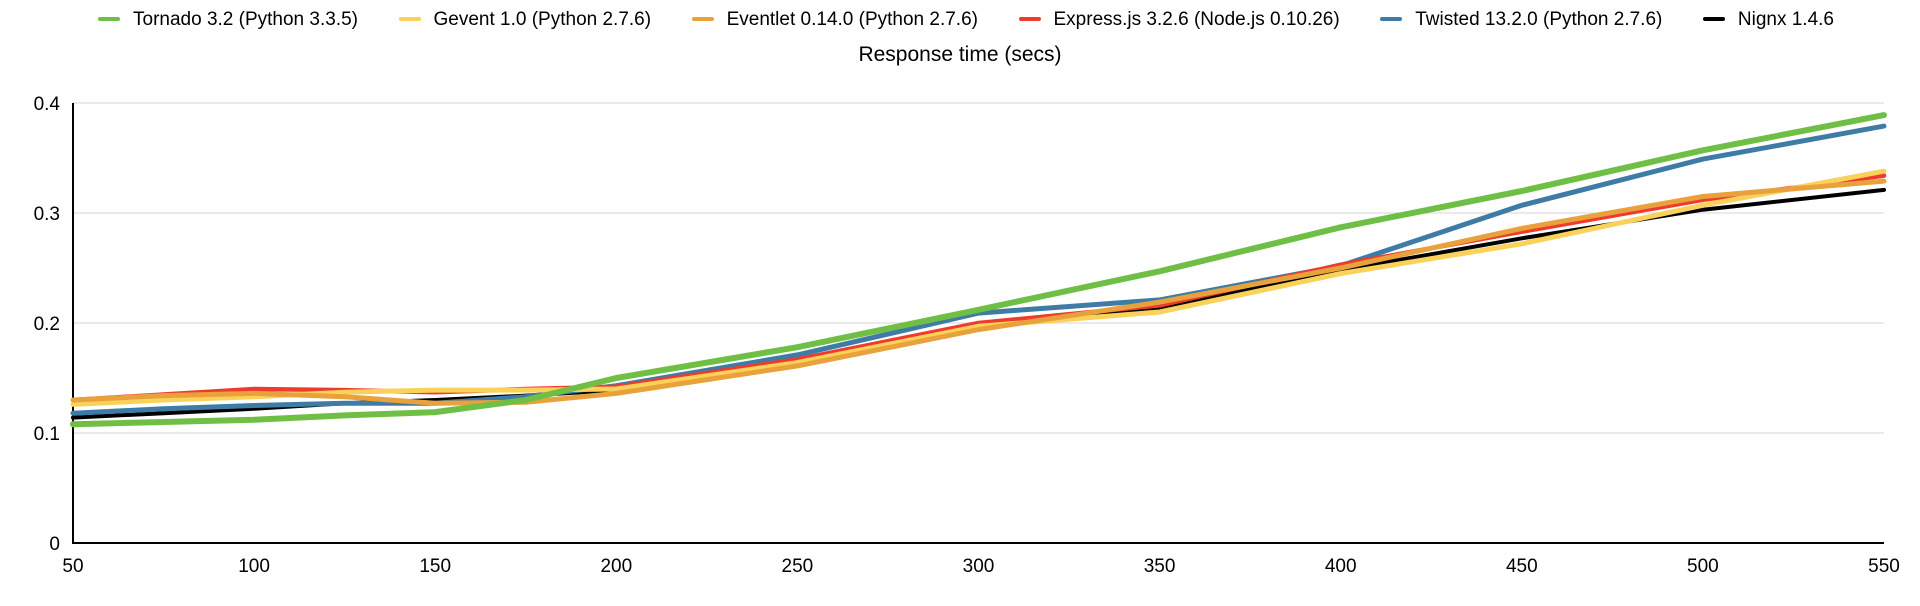 This screenshot has height=606, width=1920. Describe the element at coordinates (435, 566) in the screenshot. I see `x-axis-tick-label: 150` at that location.